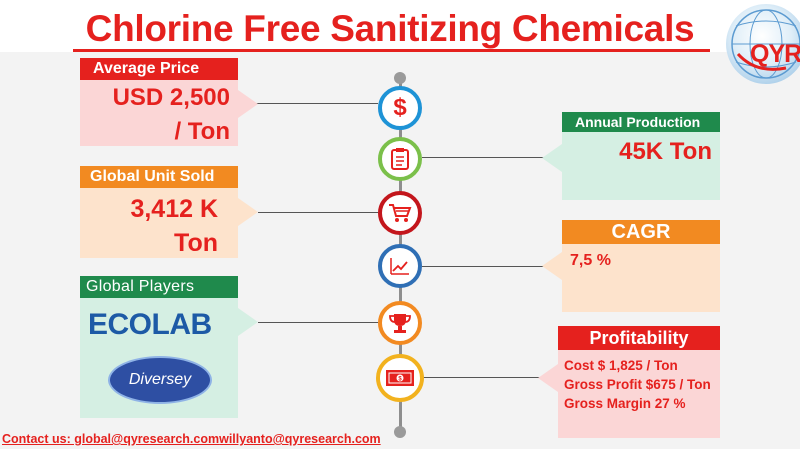  What do you see at coordinates (775, 54) in the screenshot?
I see `logo-text: QYR` at bounding box center [775, 54].